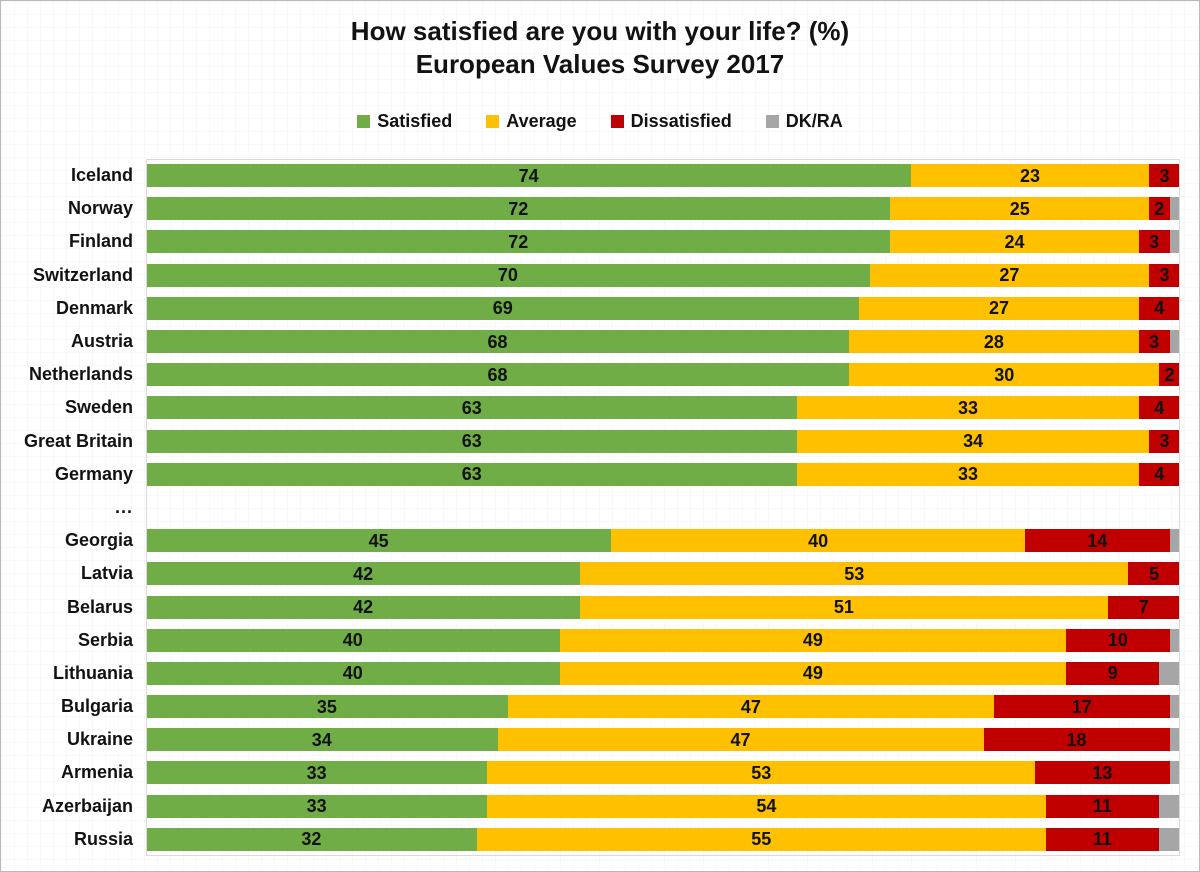 The image size is (1200, 872). What do you see at coordinates (94, 307) in the screenshot?
I see `country-label: Denmark` at bounding box center [94, 307].